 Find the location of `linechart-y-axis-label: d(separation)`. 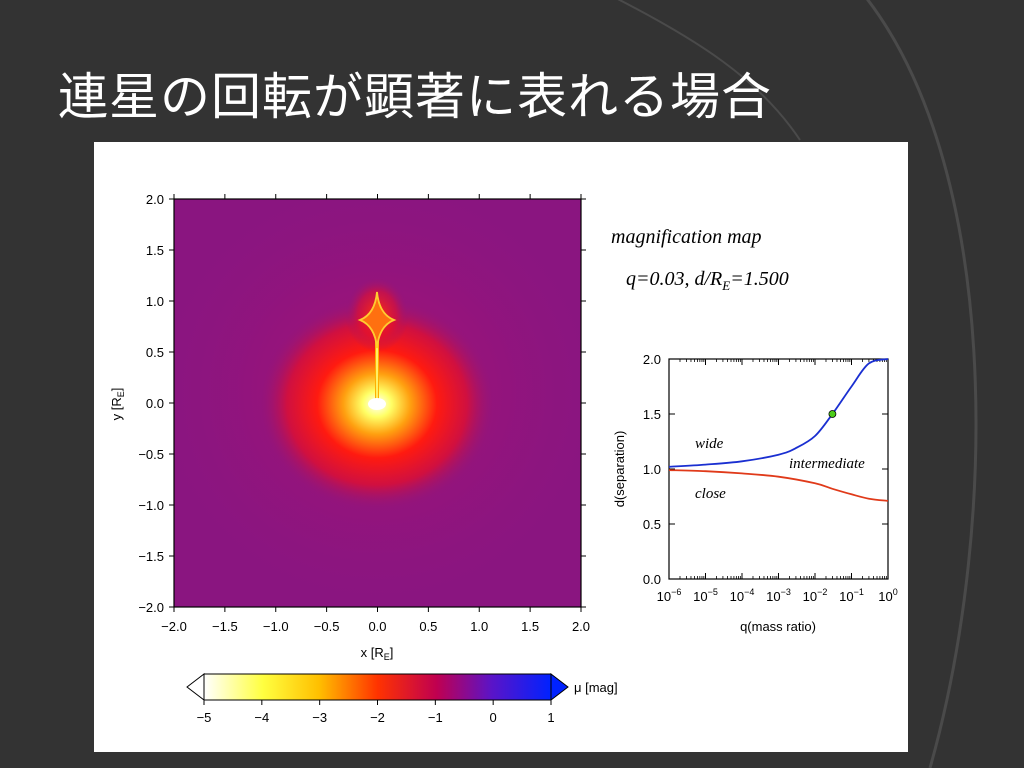

linechart-y-axis-label: d(separation) is located at coordinates (619, 469).